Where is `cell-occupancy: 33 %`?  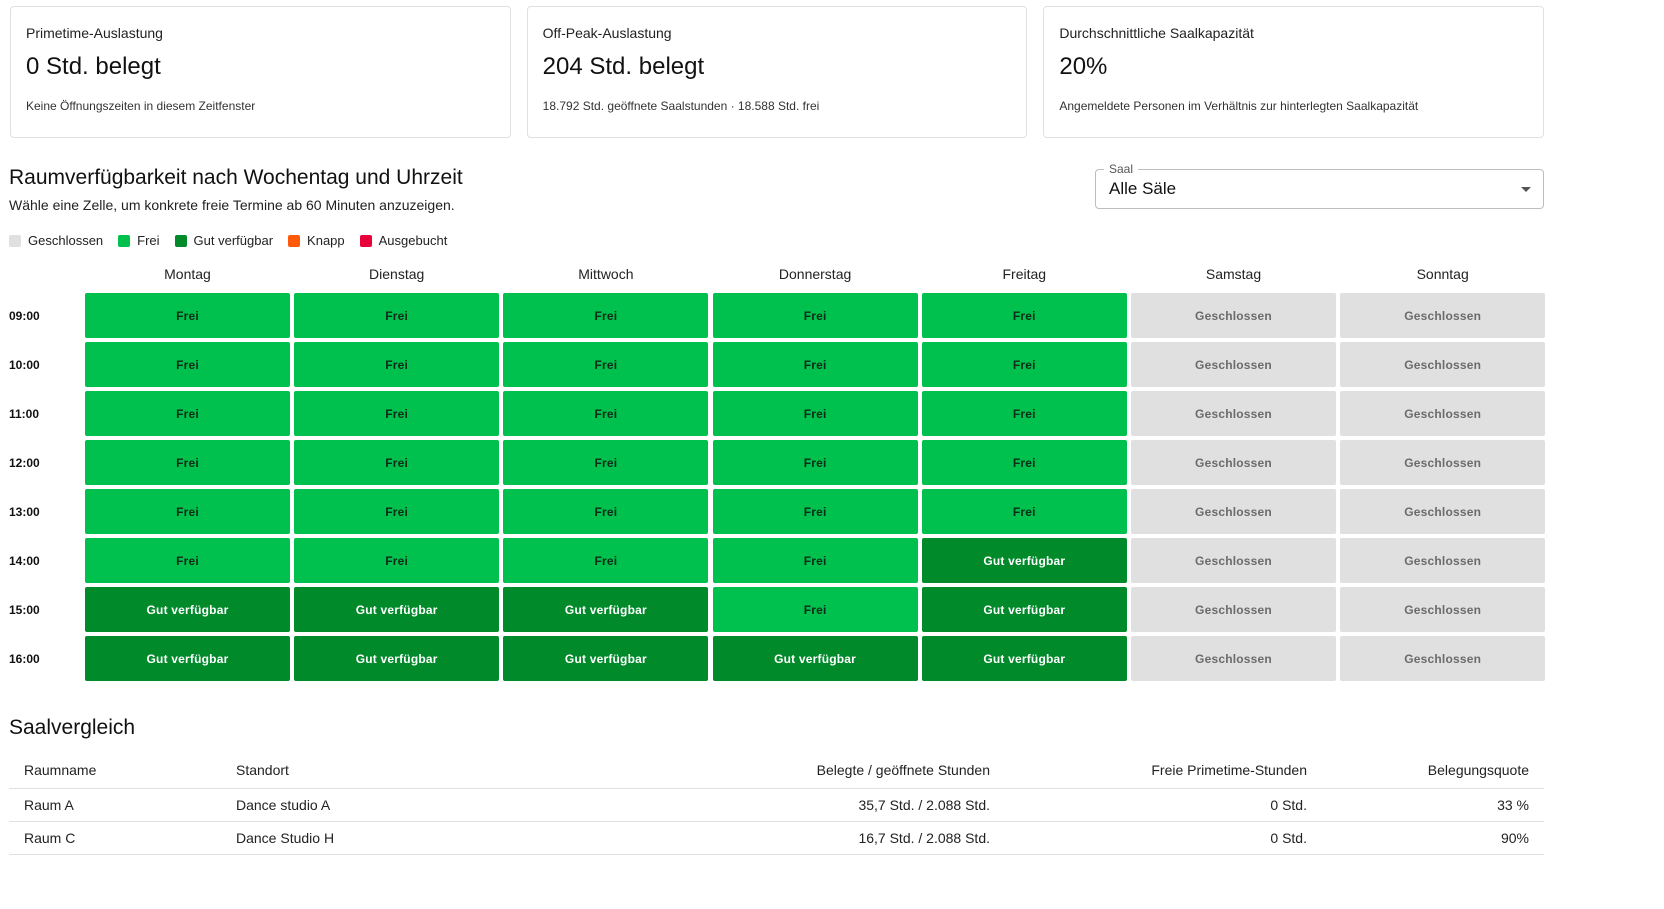 cell-occupancy: 33 % is located at coordinates (1433, 805).